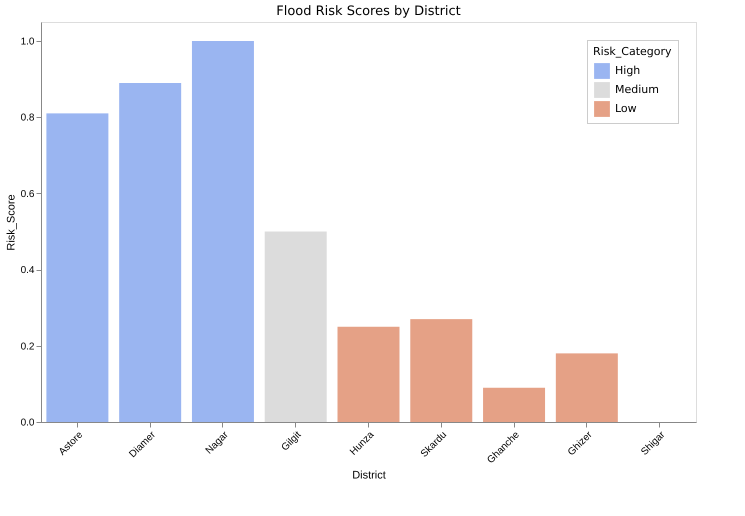  What do you see at coordinates (27, 423) in the screenshot?
I see `y-tick-label: 0.0` at bounding box center [27, 423].